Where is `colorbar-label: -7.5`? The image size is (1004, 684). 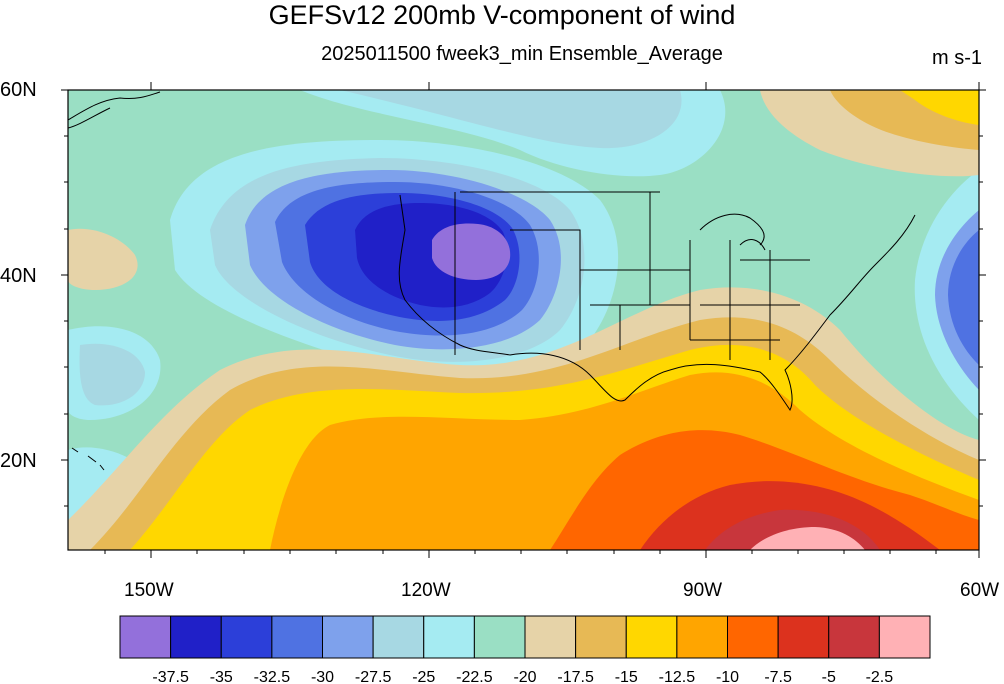 colorbar-label: -7.5 is located at coordinates (778, 676).